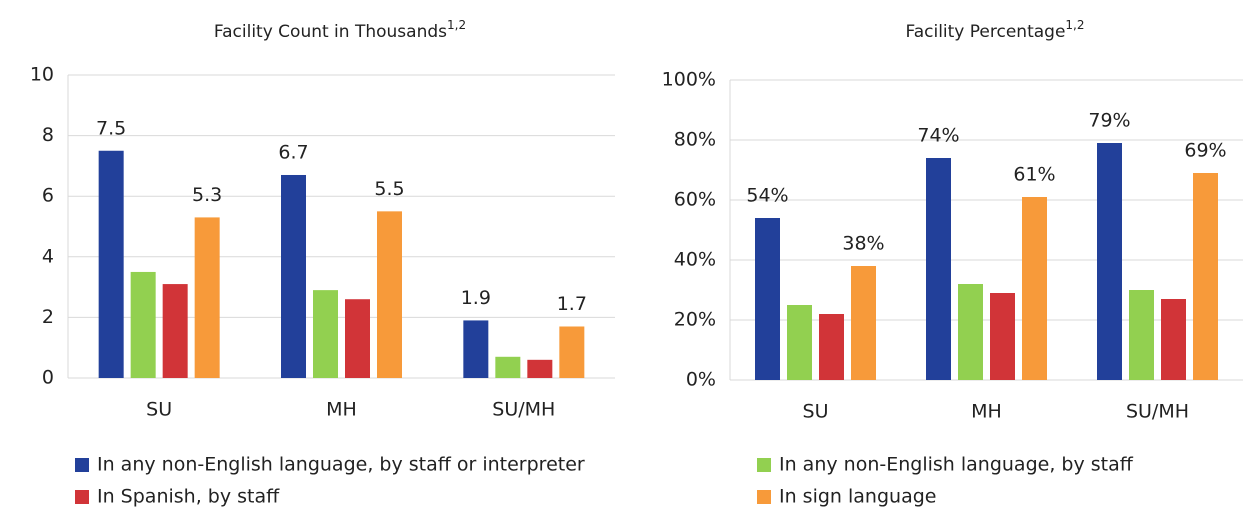 The height and width of the screenshot is (520, 1248). Describe the element at coordinates (330, 32) in the screenshot. I see `title-text: Facility Count in Thousands` at that location.